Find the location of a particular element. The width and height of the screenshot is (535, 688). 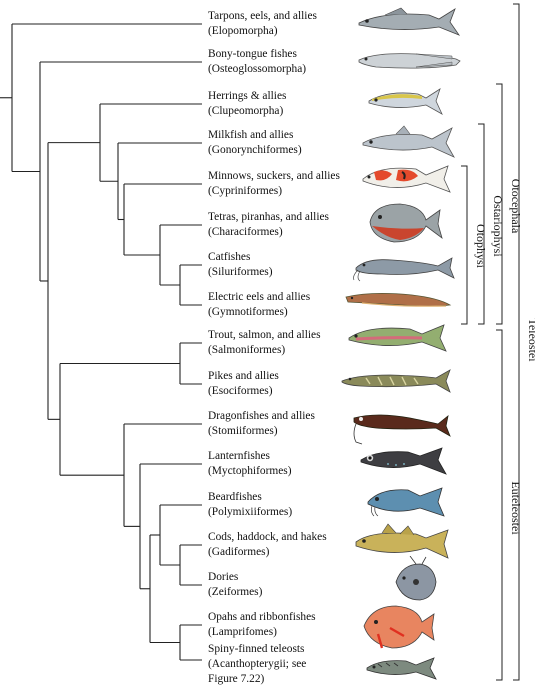

taxon-common-name: Minnows, suckers, and allies is located at coordinates (274, 176).